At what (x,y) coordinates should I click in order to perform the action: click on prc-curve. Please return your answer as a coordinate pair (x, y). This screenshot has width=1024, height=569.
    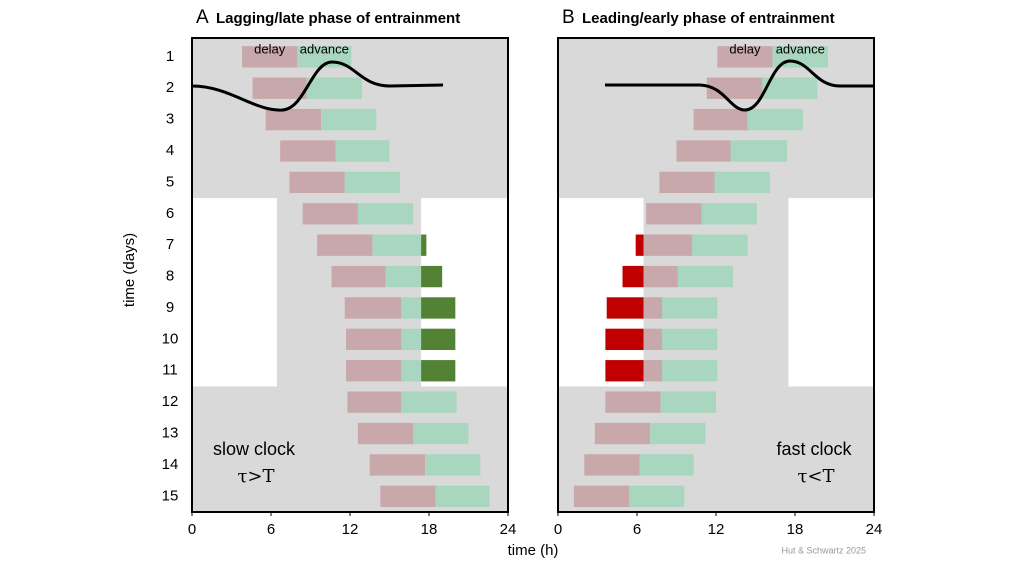
    Looking at the image, I should click on (317, 86).